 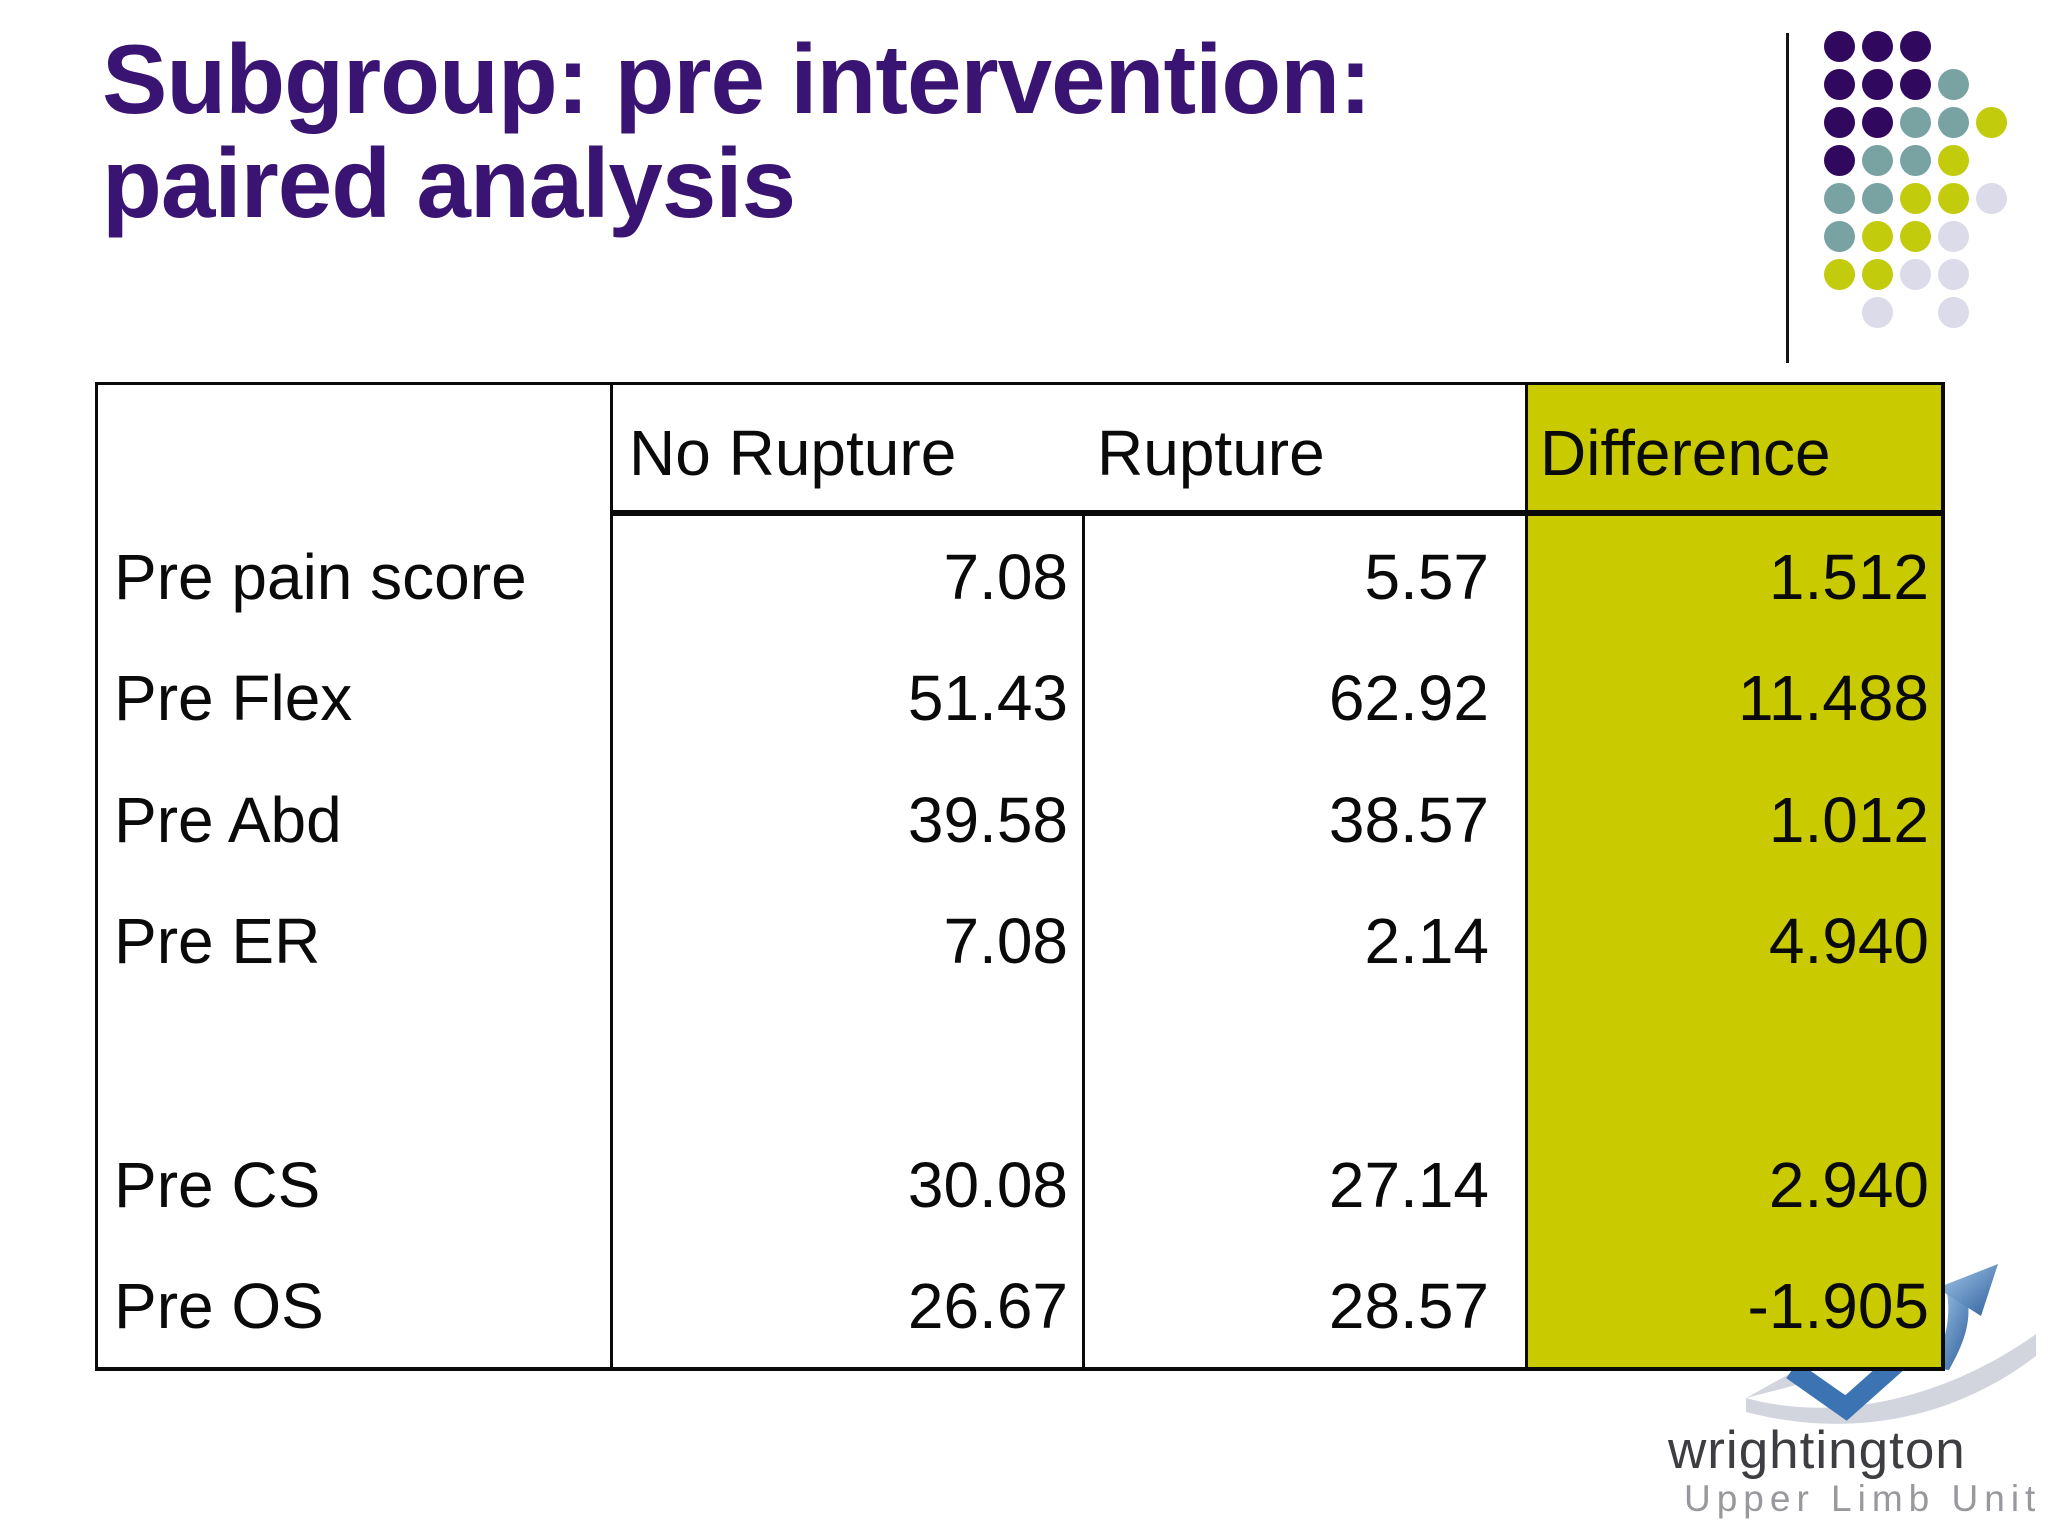 What do you see at coordinates (1408, 819) in the screenshot?
I see `cell-rupture: 38.57` at bounding box center [1408, 819].